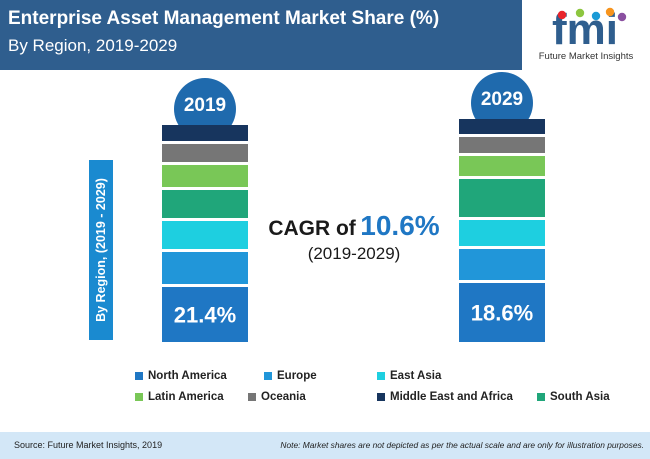  I want to click on bar-segment-2029-europe, so click(502, 264).